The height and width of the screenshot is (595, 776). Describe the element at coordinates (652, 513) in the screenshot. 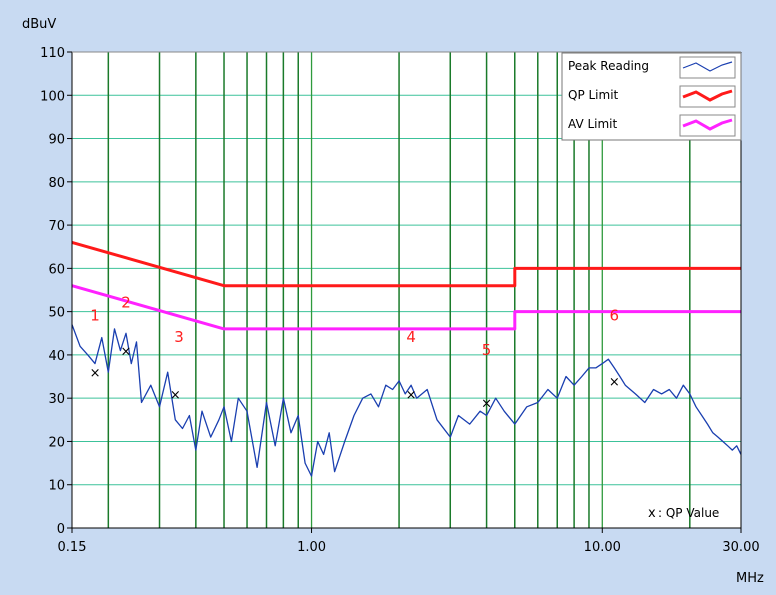

I see `qp-legend-marker: x` at that location.